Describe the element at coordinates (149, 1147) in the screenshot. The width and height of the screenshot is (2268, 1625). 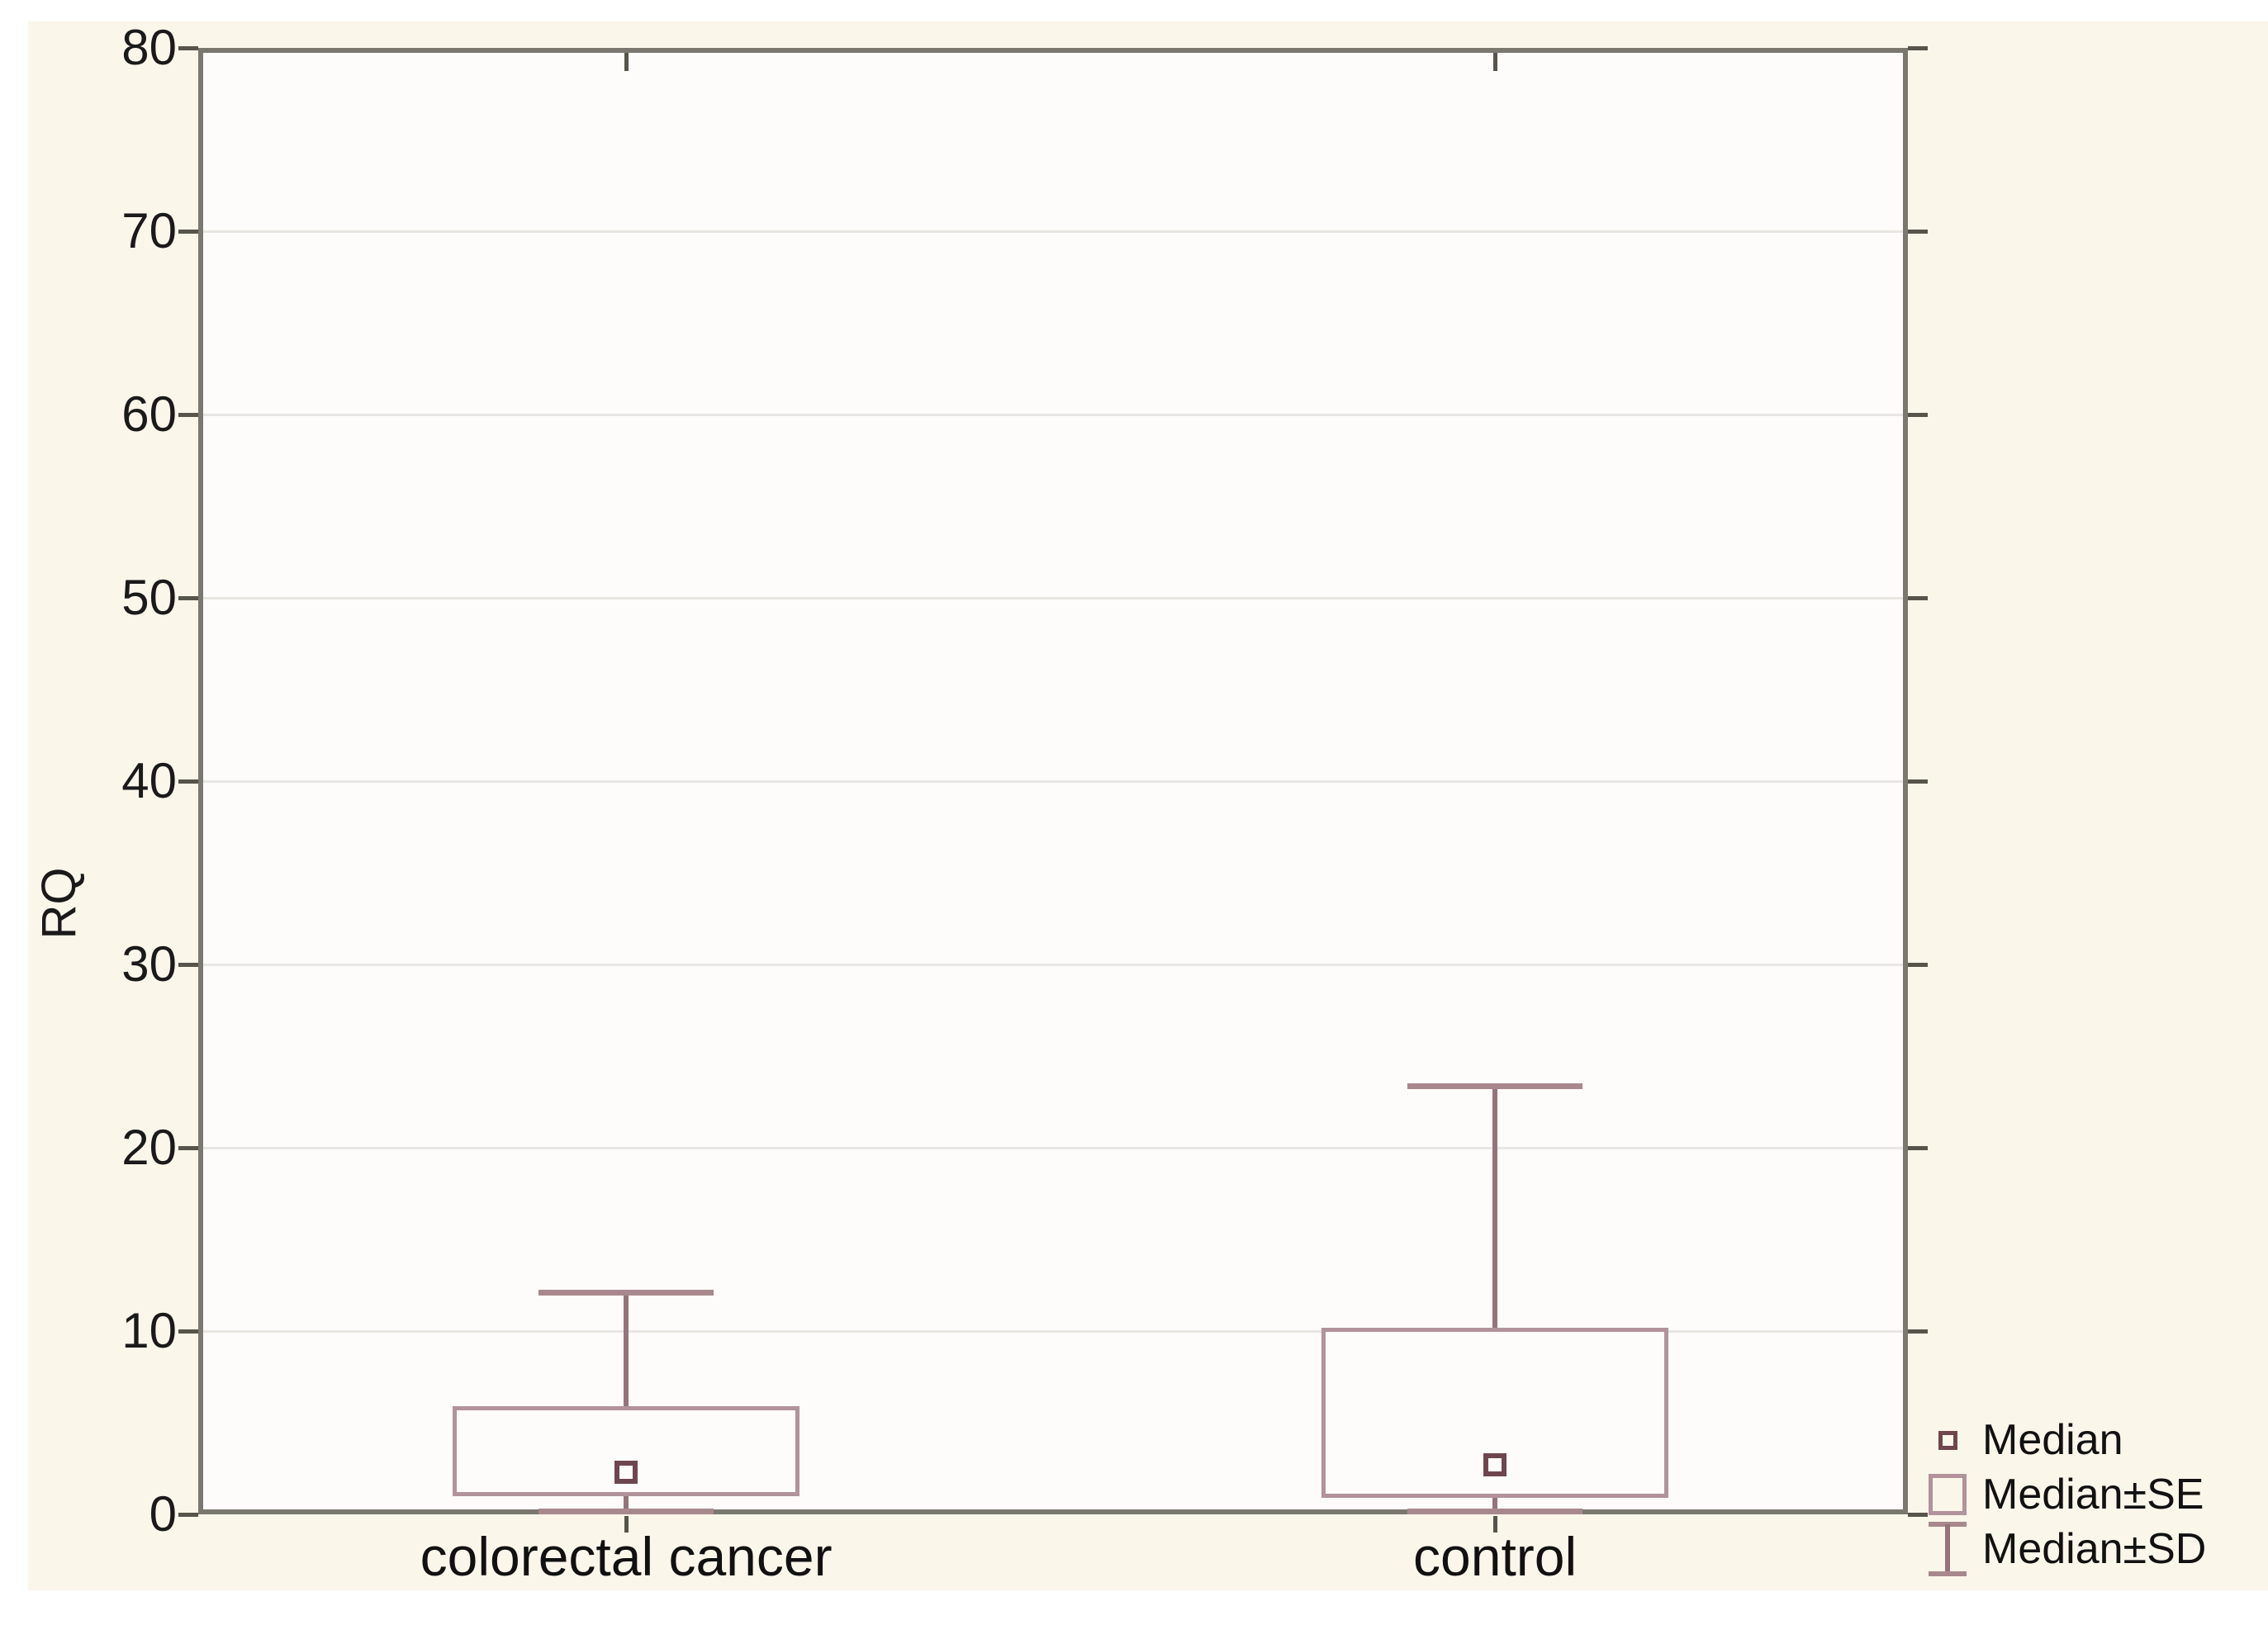
I see `y-axis-tick-label: 20` at that location.